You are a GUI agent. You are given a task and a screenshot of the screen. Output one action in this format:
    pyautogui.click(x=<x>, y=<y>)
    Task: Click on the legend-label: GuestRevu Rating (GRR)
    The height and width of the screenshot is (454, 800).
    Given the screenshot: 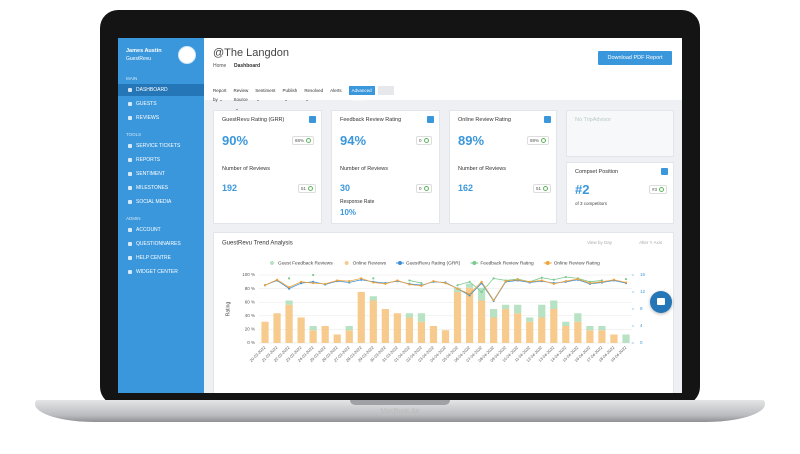 What is the action you would take?
    pyautogui.click(x=433, y=263)
    